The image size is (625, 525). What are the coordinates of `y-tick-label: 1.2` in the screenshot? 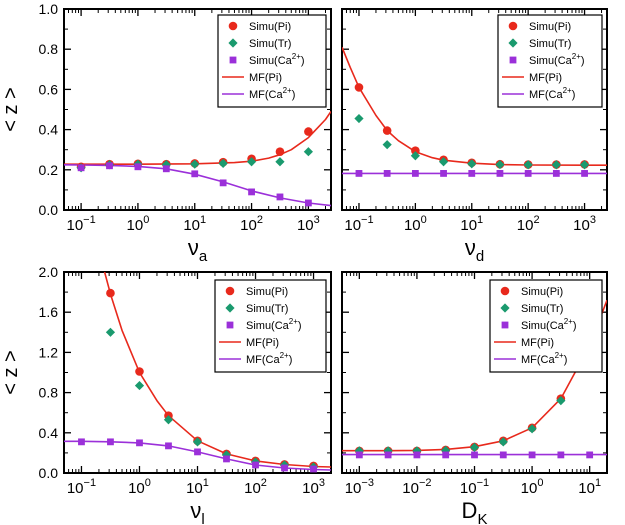 It's located at (49, 352).